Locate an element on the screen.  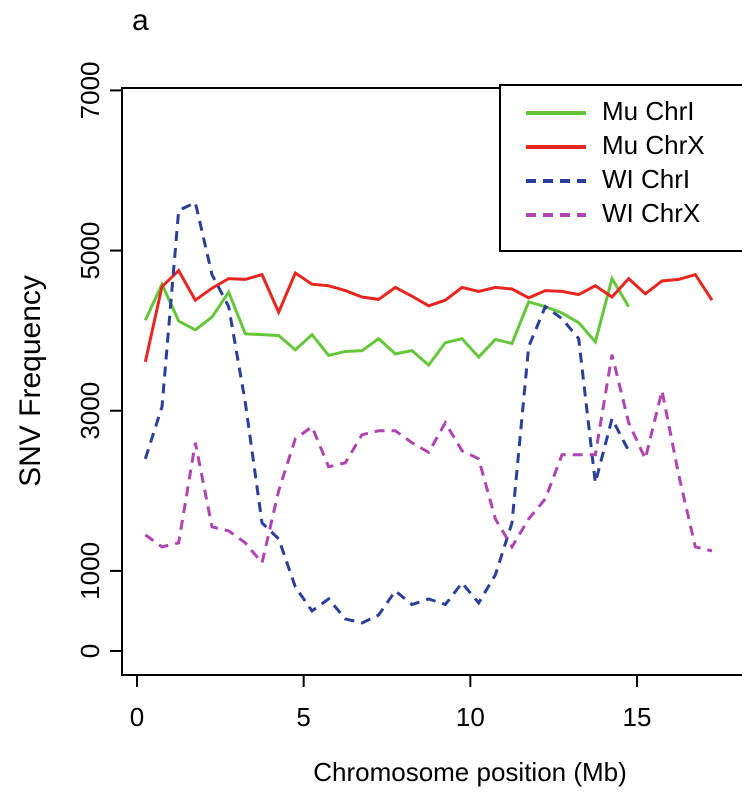
y-tick-label: 3000 is located at coordinates (90, 411).